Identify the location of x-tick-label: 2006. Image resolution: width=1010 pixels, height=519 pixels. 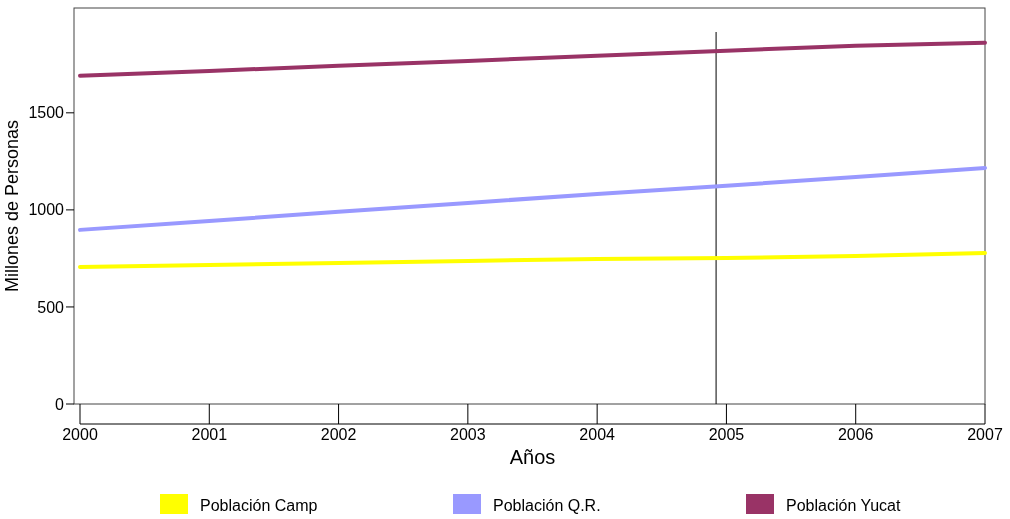
(855, 434).